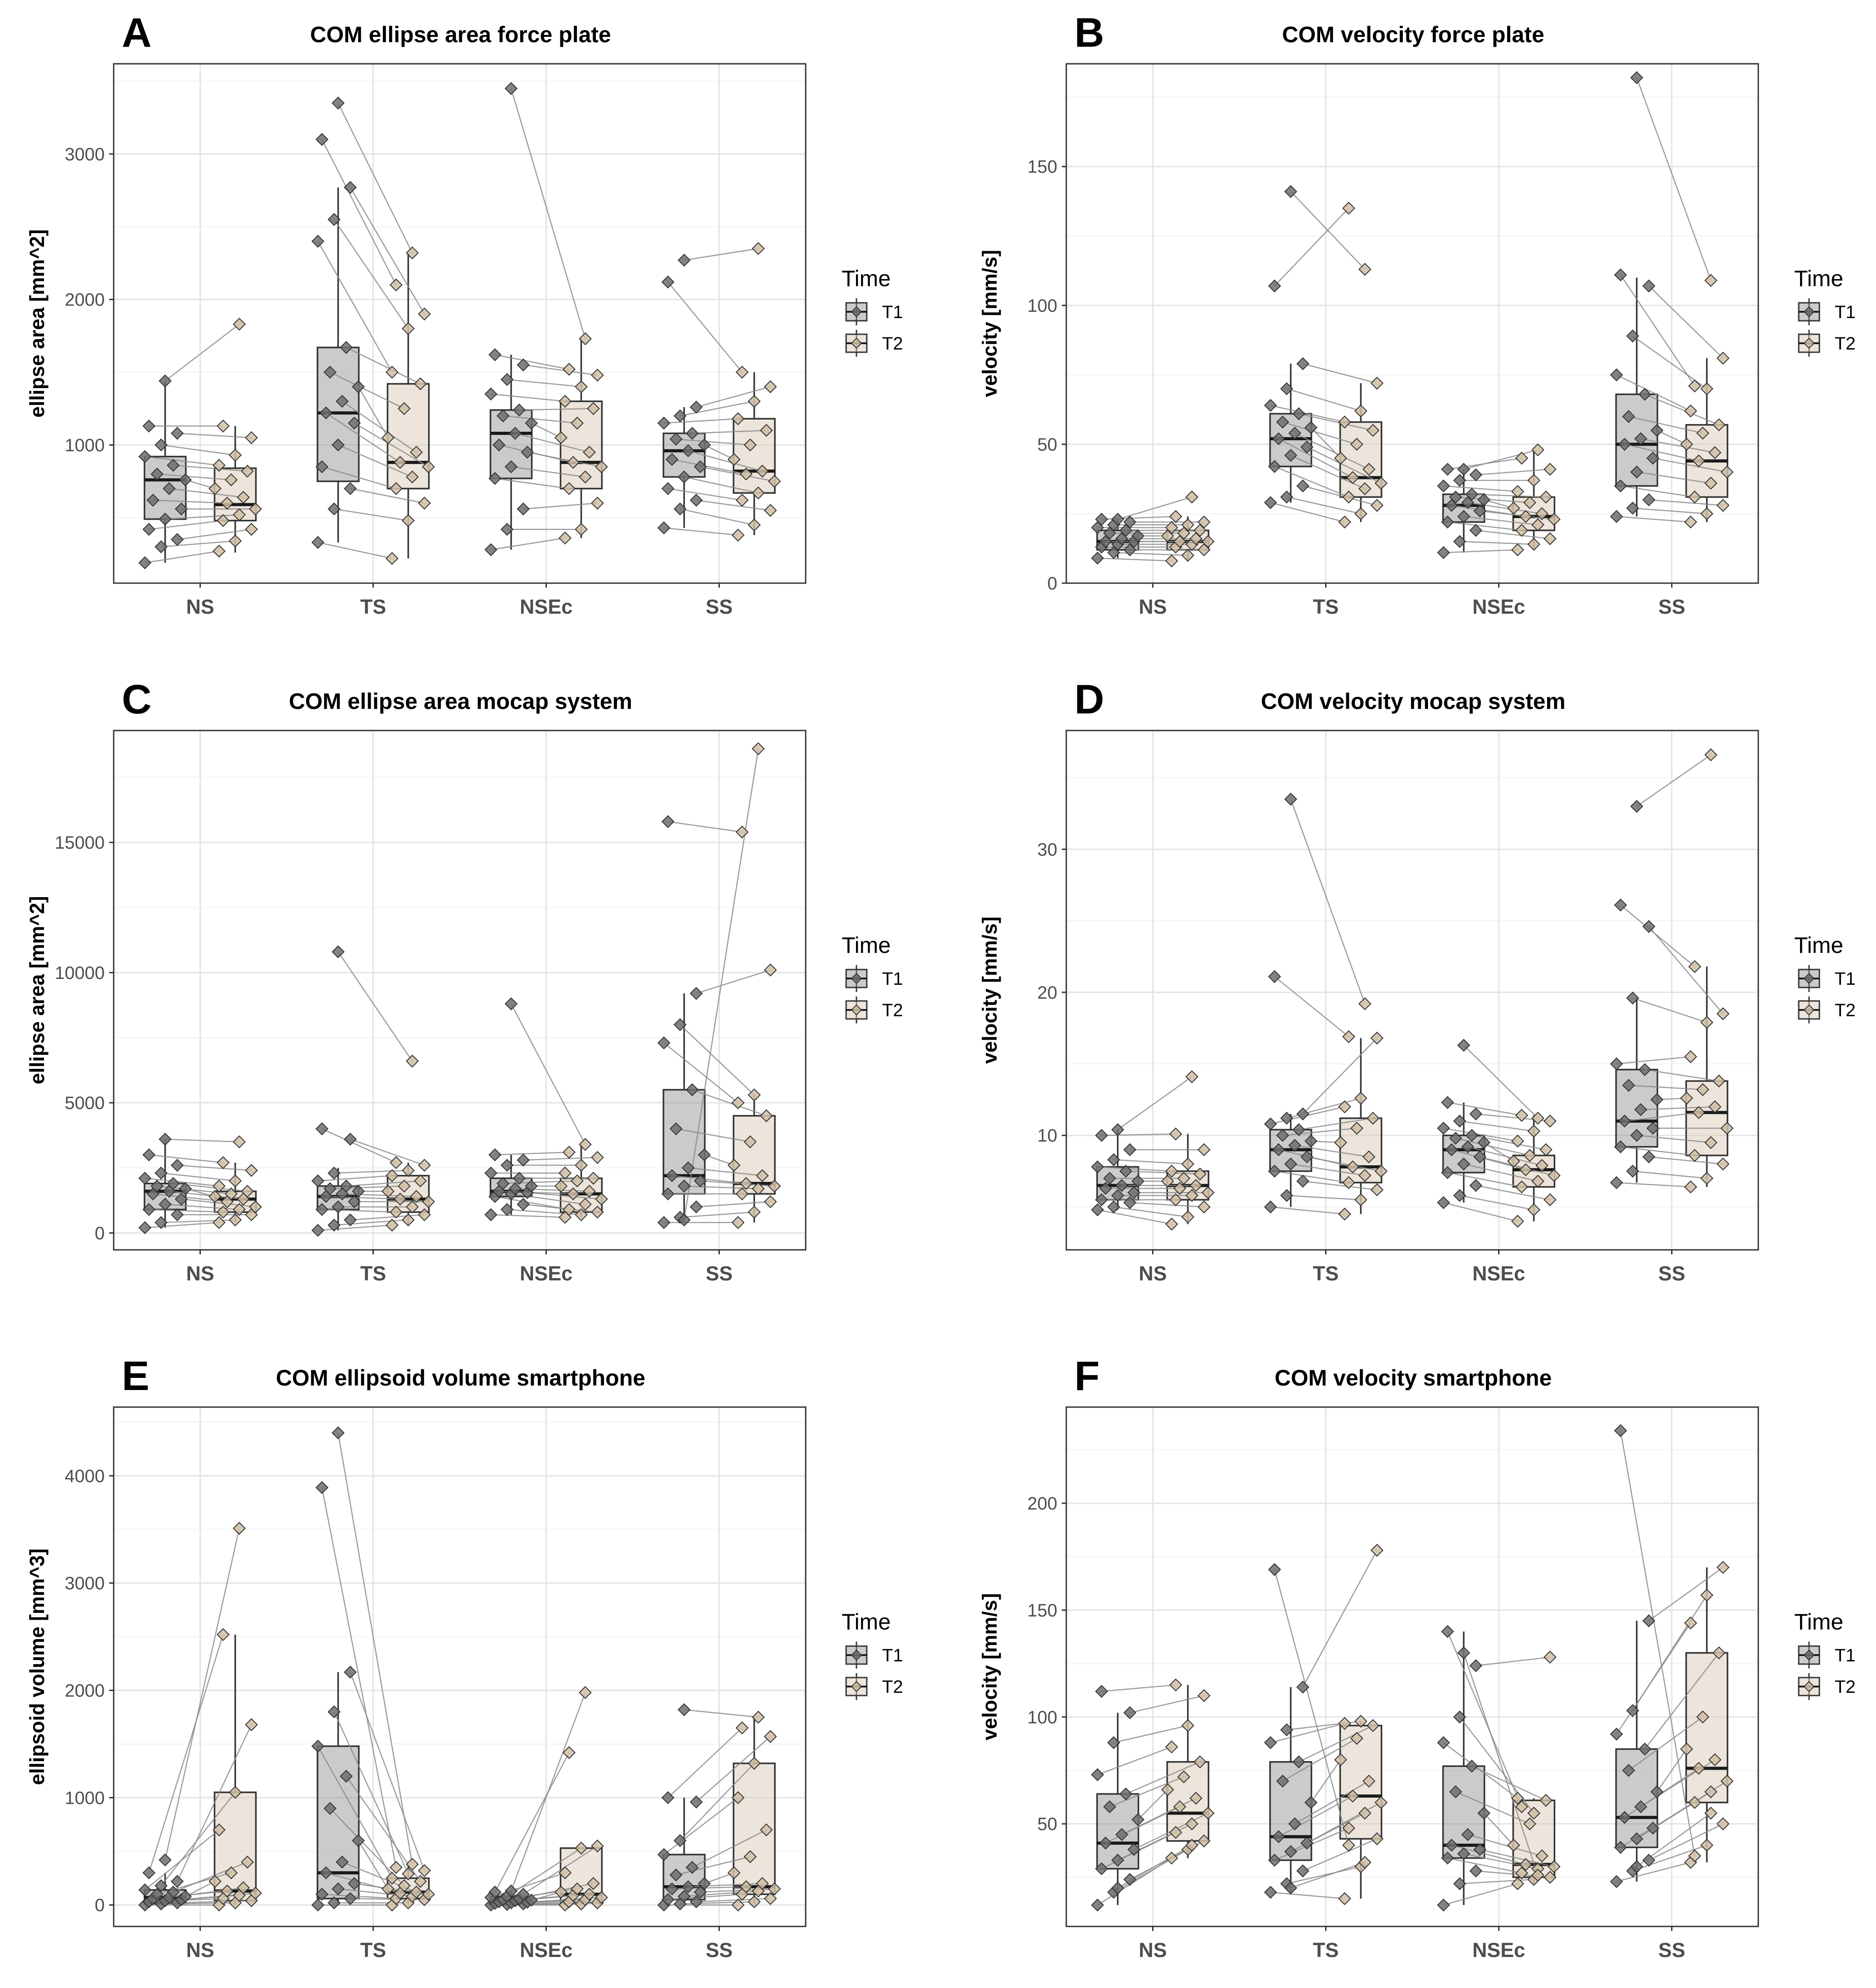 The height and width of the screenshot is (1988, 1876). What do you see at coordinates (460, 34) in the screenshot?
I see `chart-title: COM ellipse area force plate` at bounding box center [460, 34].